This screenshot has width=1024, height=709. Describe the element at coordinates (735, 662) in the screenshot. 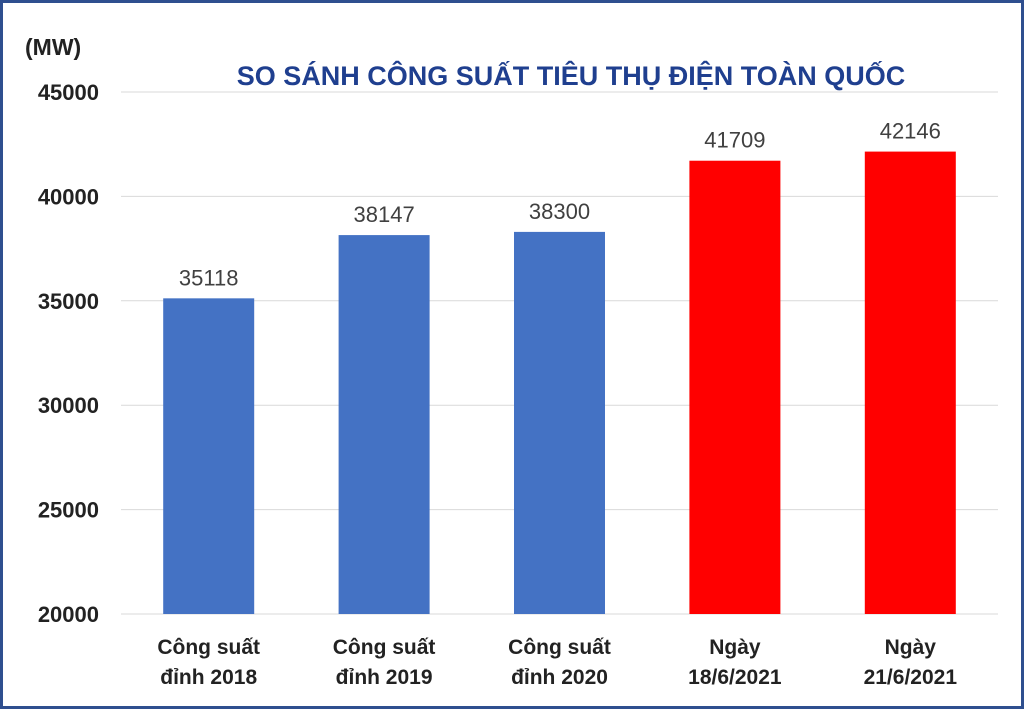

I see `x-category-label: Ngày 18/6/2021` at that location.